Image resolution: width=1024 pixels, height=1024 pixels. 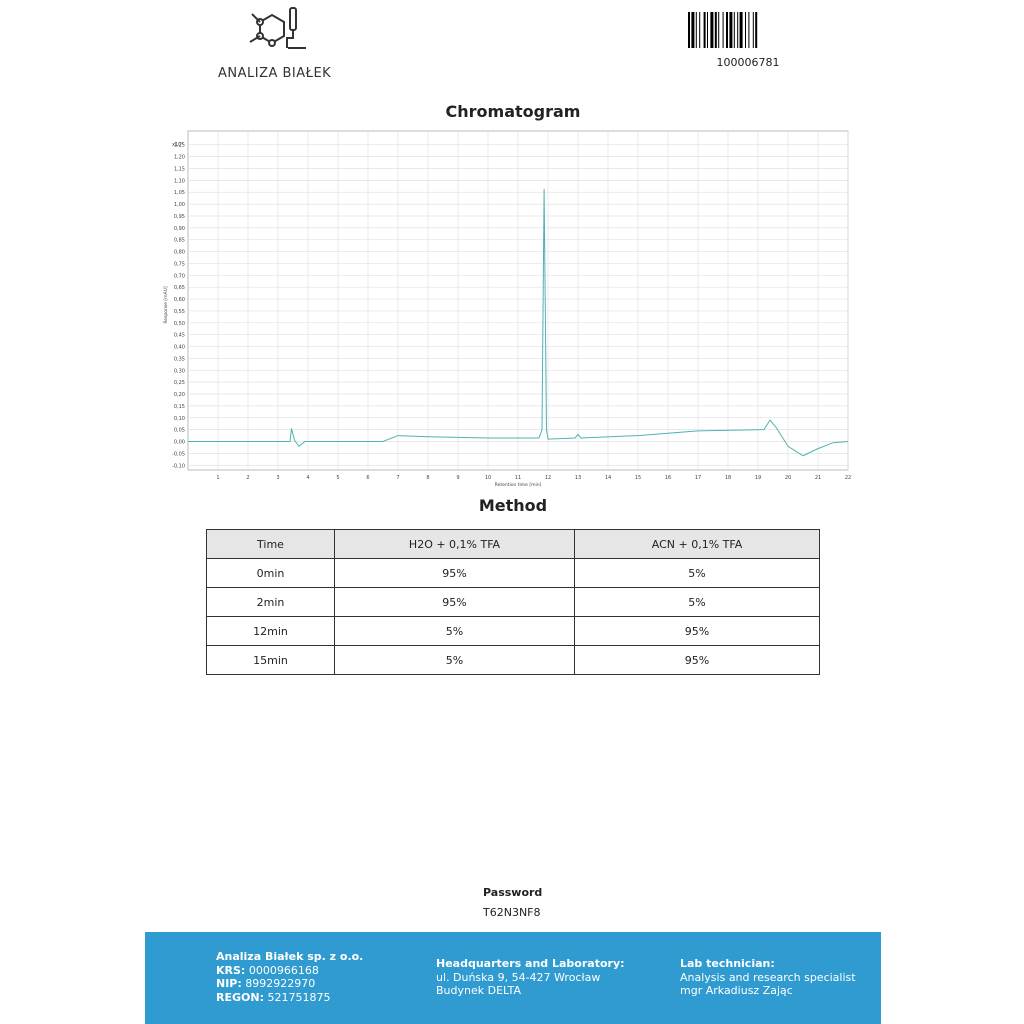 I want to click on x-tick-label: 17, so click(x=698, y=478).